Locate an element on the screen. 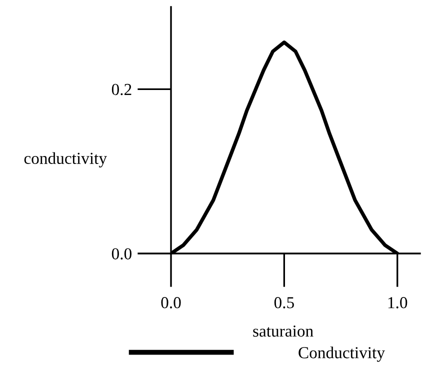 The width and height of the screenshot is (424, 366). x-tick-label: 0.0 is located at coordinates (171, 302).